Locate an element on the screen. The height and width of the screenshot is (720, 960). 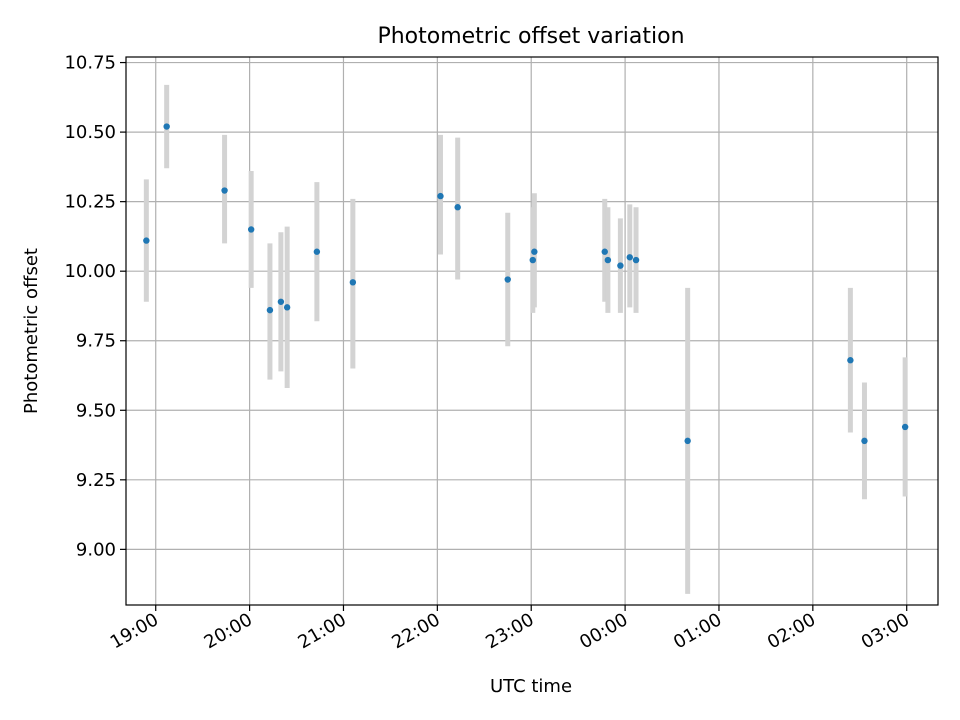
y-tick-label: 9.25 is located at coordinates (96, 480).